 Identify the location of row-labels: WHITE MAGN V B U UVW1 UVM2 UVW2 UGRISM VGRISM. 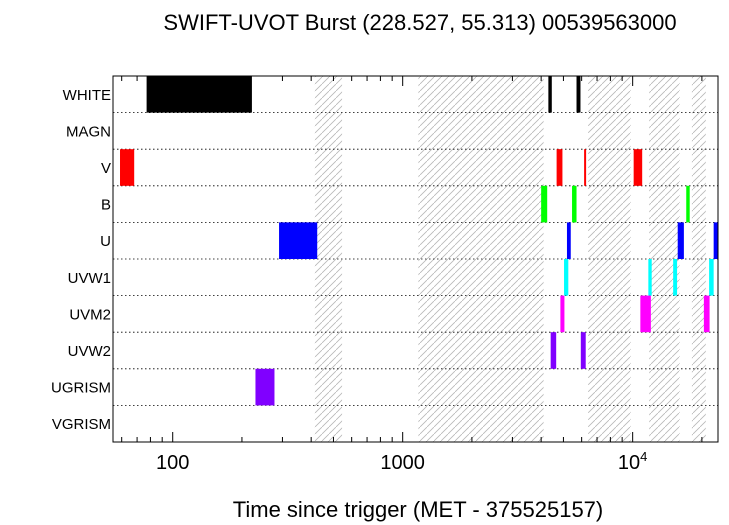
(81, 260).